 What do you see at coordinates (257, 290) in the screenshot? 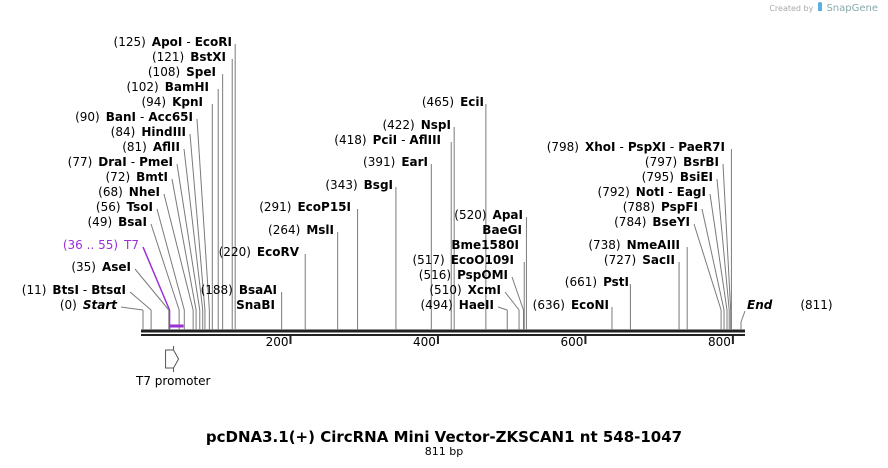
I see `enzyme-name: BsaAI` at bounding box center [257, 290].